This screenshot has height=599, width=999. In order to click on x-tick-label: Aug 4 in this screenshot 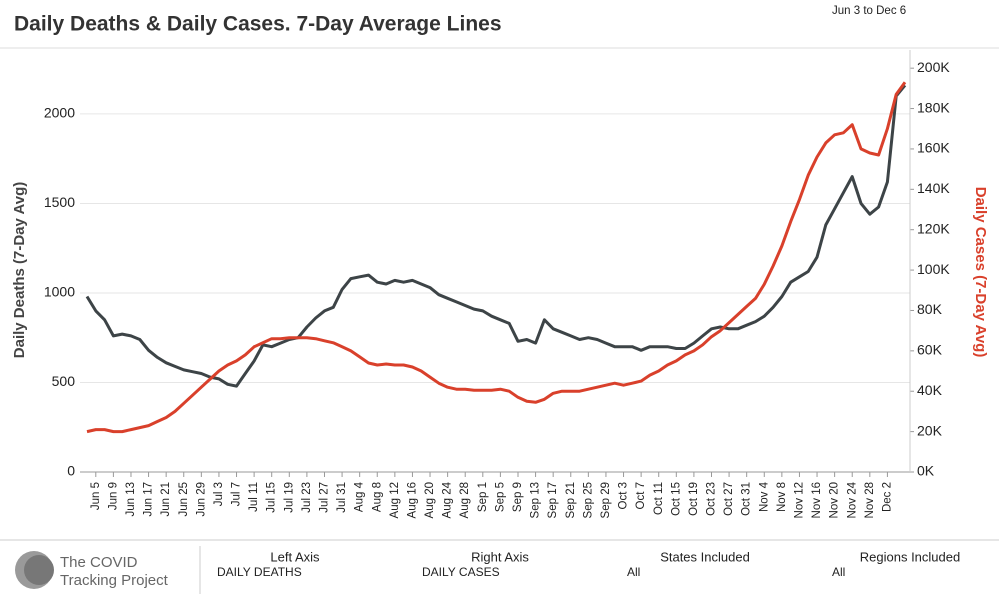, I will do `click(360, 496)`.